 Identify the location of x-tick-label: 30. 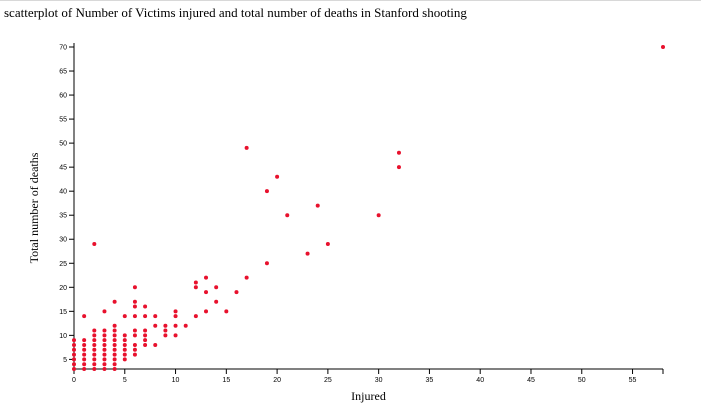
(379, 380).